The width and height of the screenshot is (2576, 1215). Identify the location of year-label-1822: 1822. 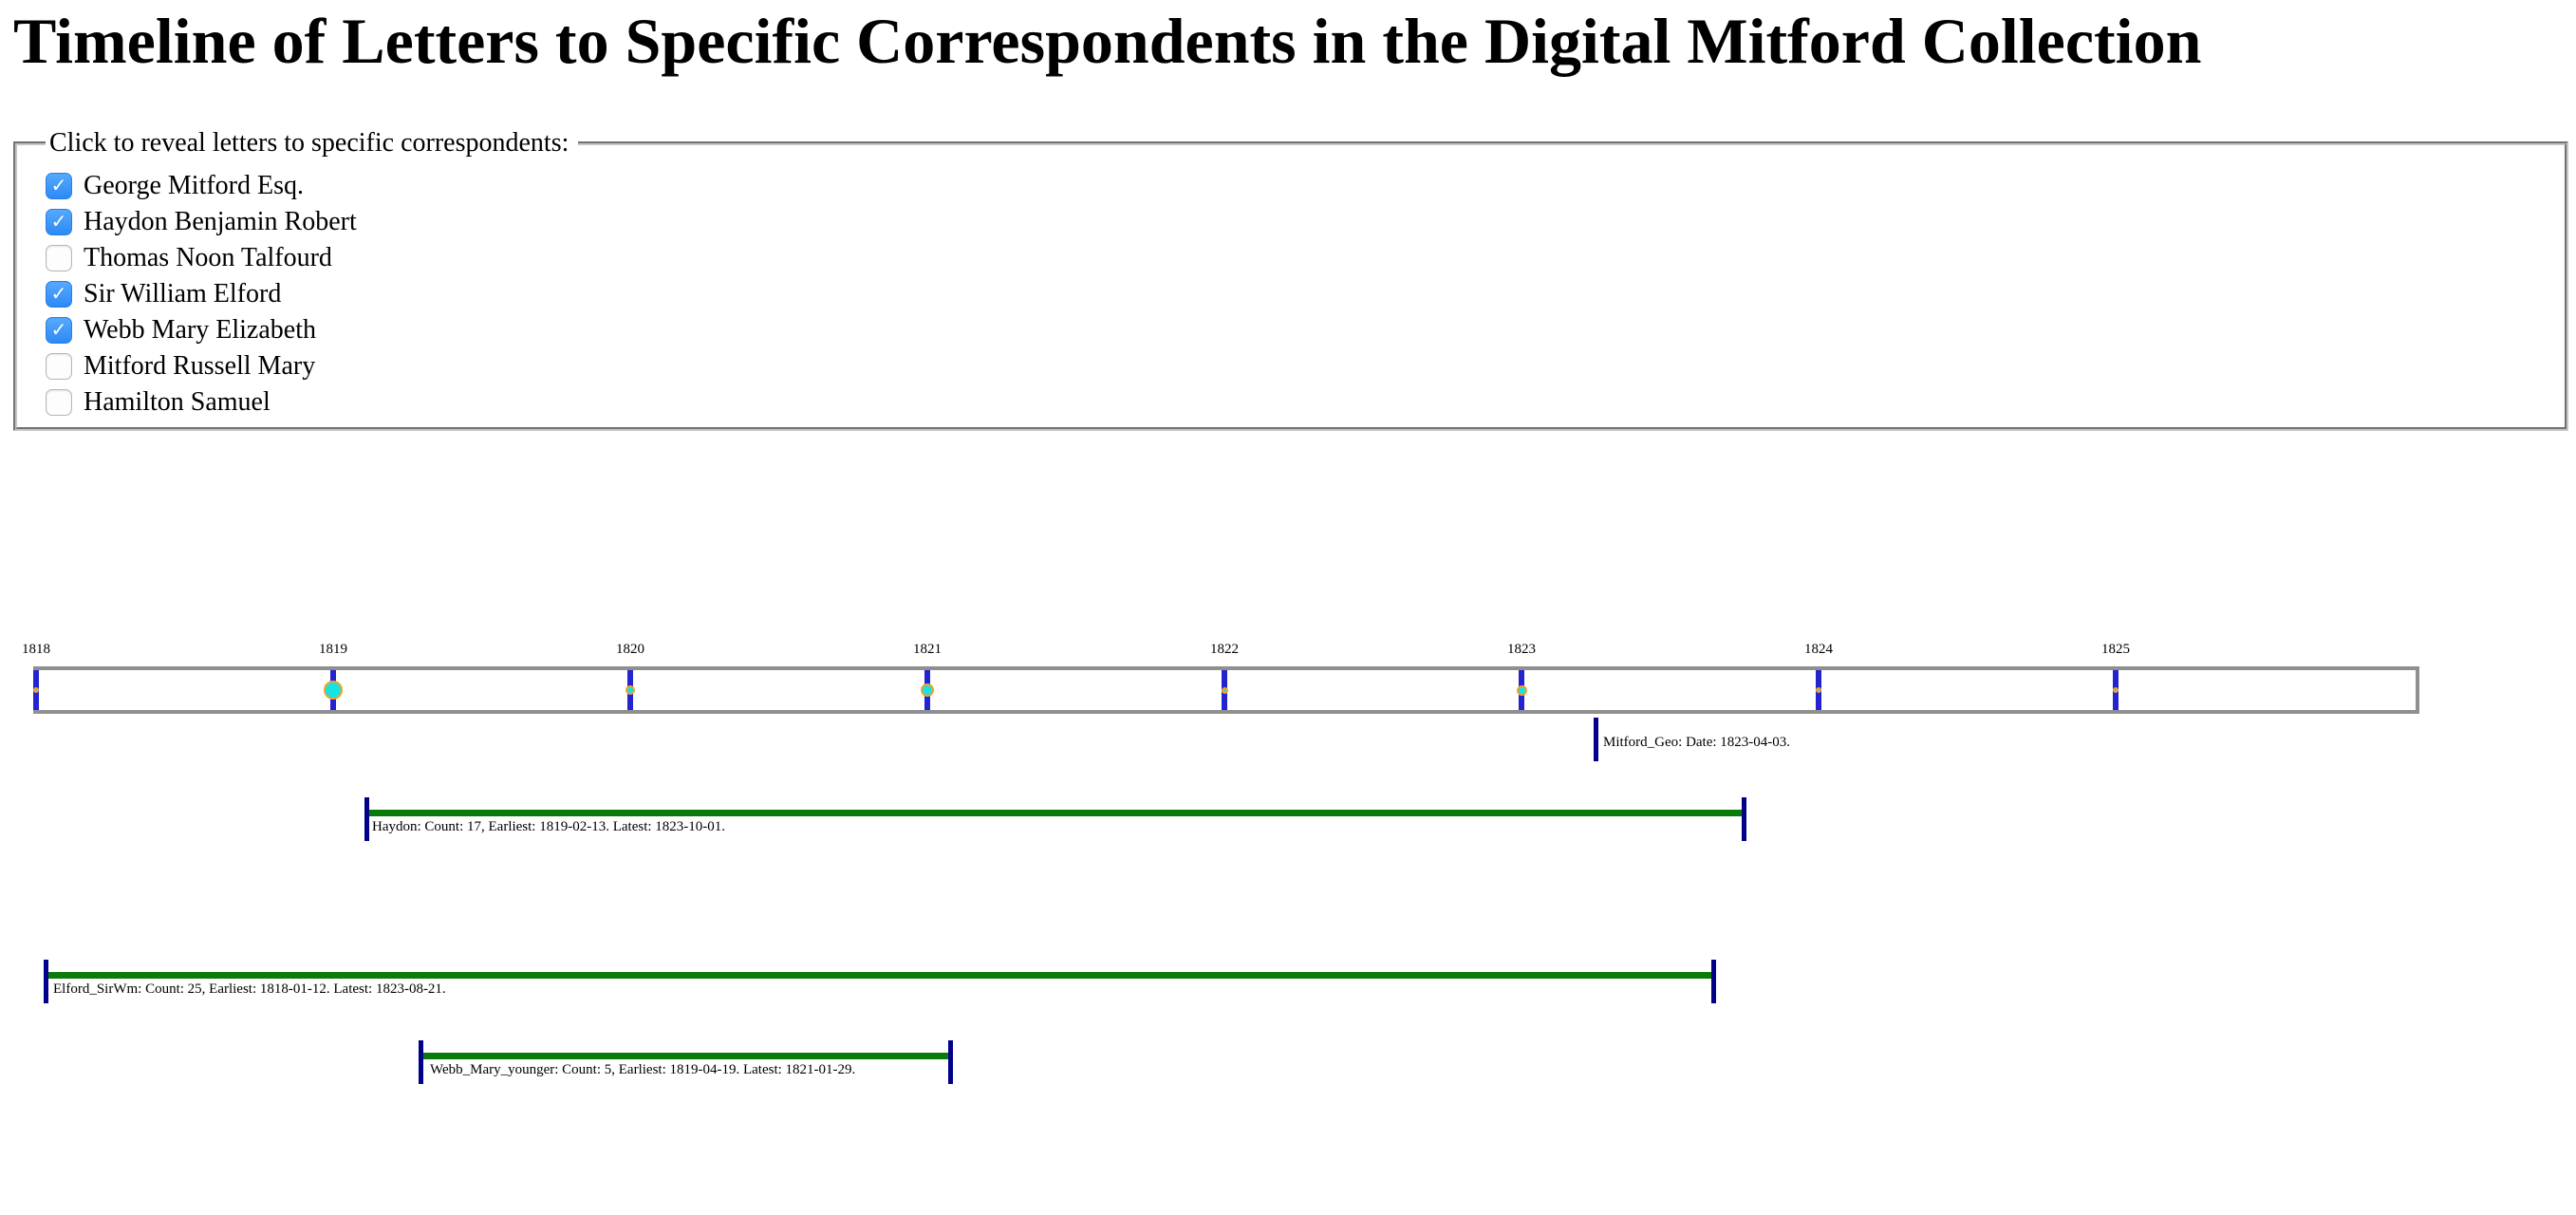
(1224, 650).